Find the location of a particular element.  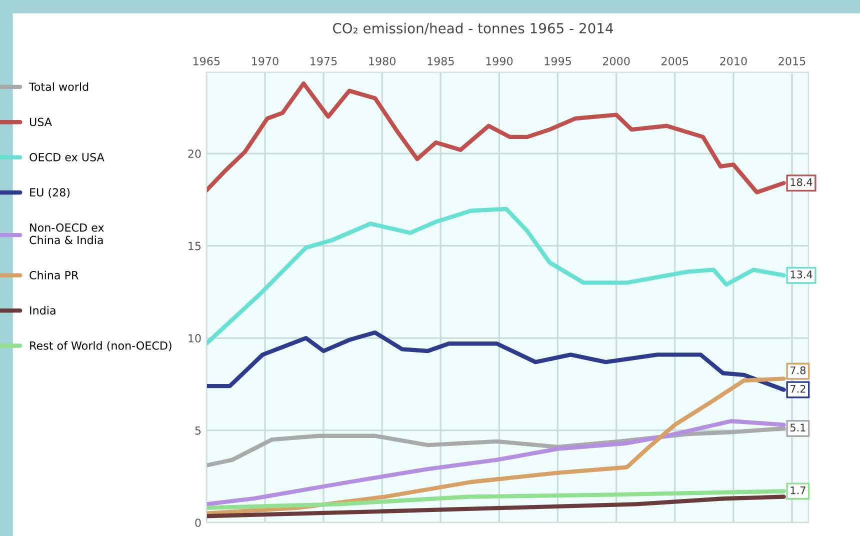

legend-label: USA is located at coordinates (41, 122).